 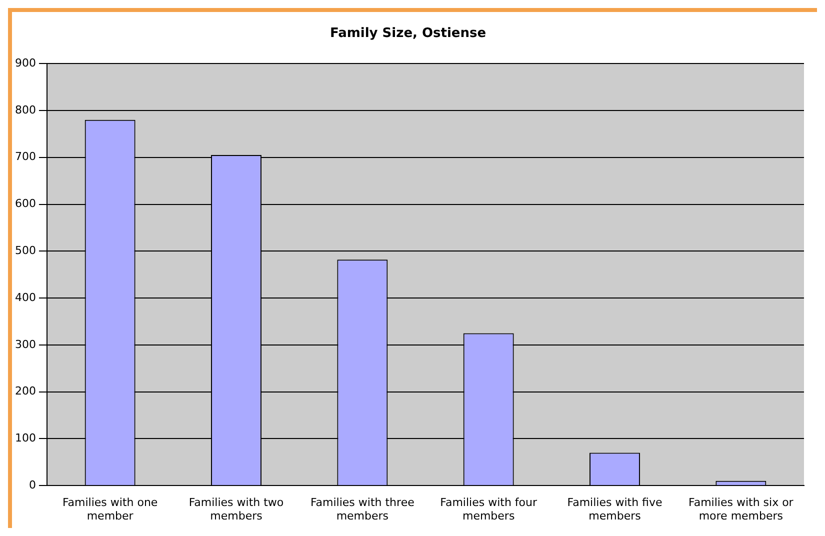 What do you see at coordinates (25, 438) in the screenshot?
I see `y-tick-label: 100` at bounding box center [25, 438].